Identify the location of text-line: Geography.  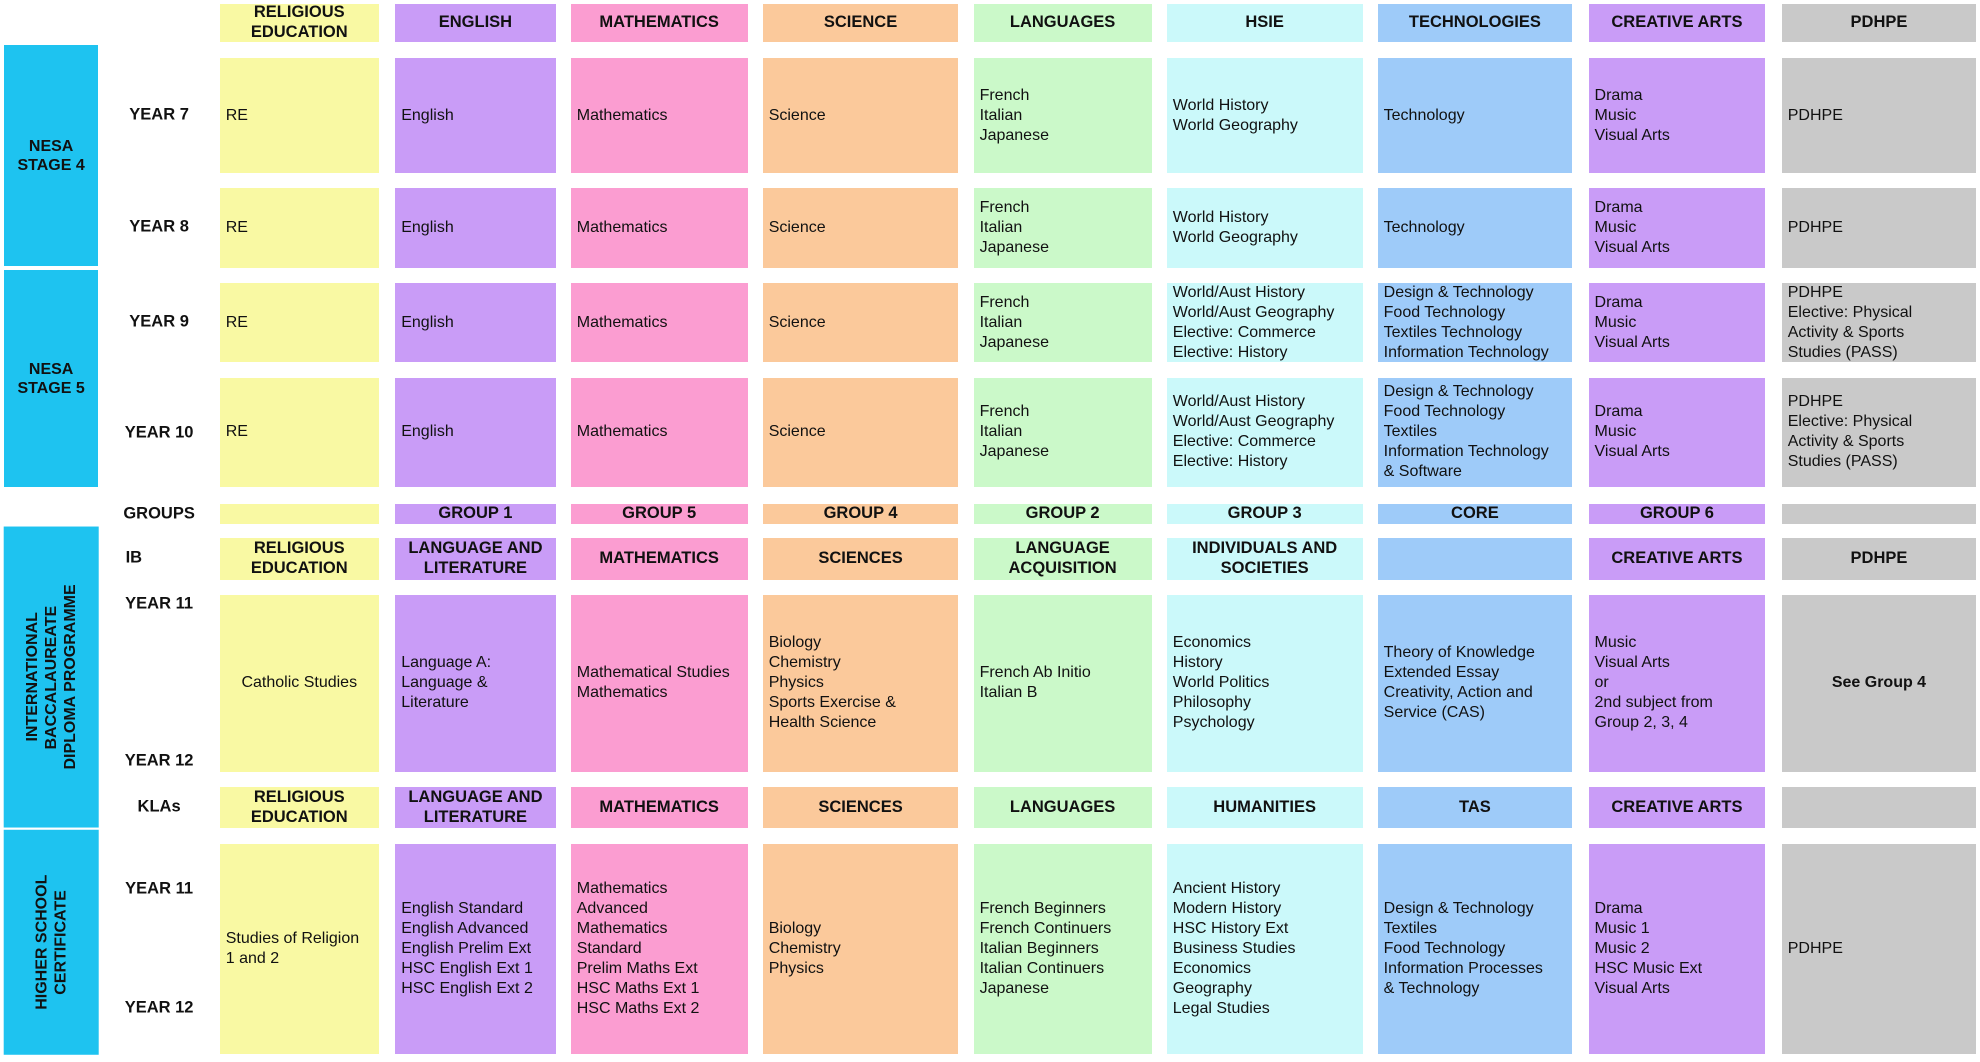
(1212, 988).